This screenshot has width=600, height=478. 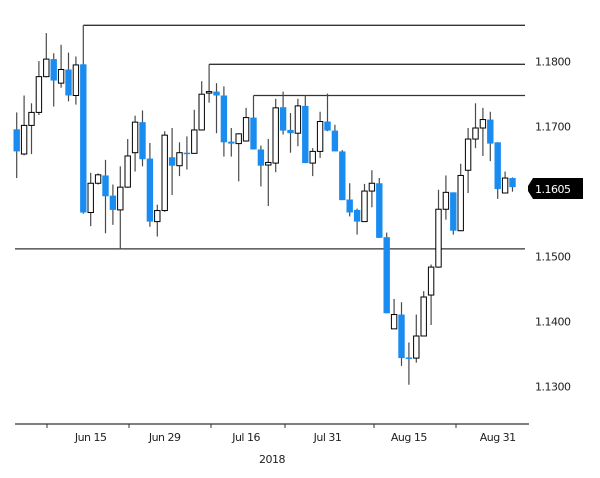 What do you see at coordinates (498, 437) in the screenshot?
I see `x-tick-label: Aug 31` at bounding box center [498, 437].